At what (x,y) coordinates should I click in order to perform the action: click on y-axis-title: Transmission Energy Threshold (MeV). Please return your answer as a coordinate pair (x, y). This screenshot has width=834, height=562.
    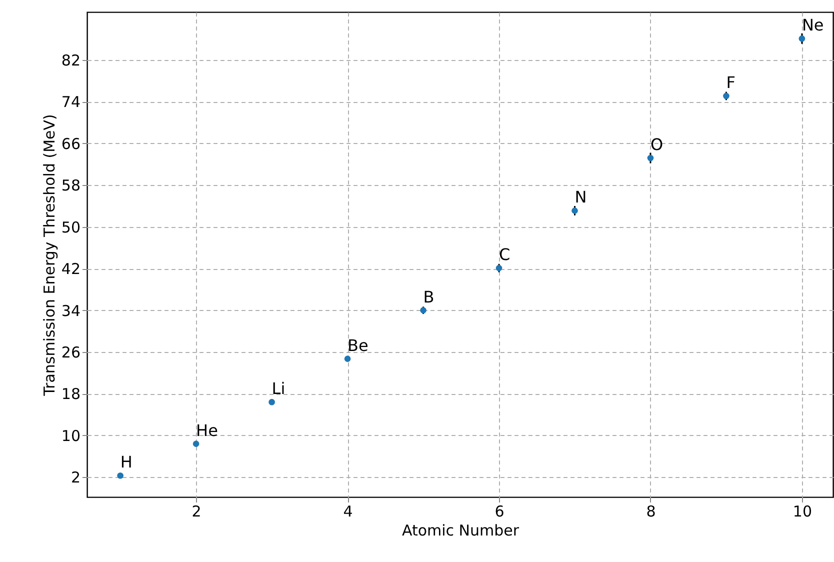
    Looking at the image, I should click on (49, 255).